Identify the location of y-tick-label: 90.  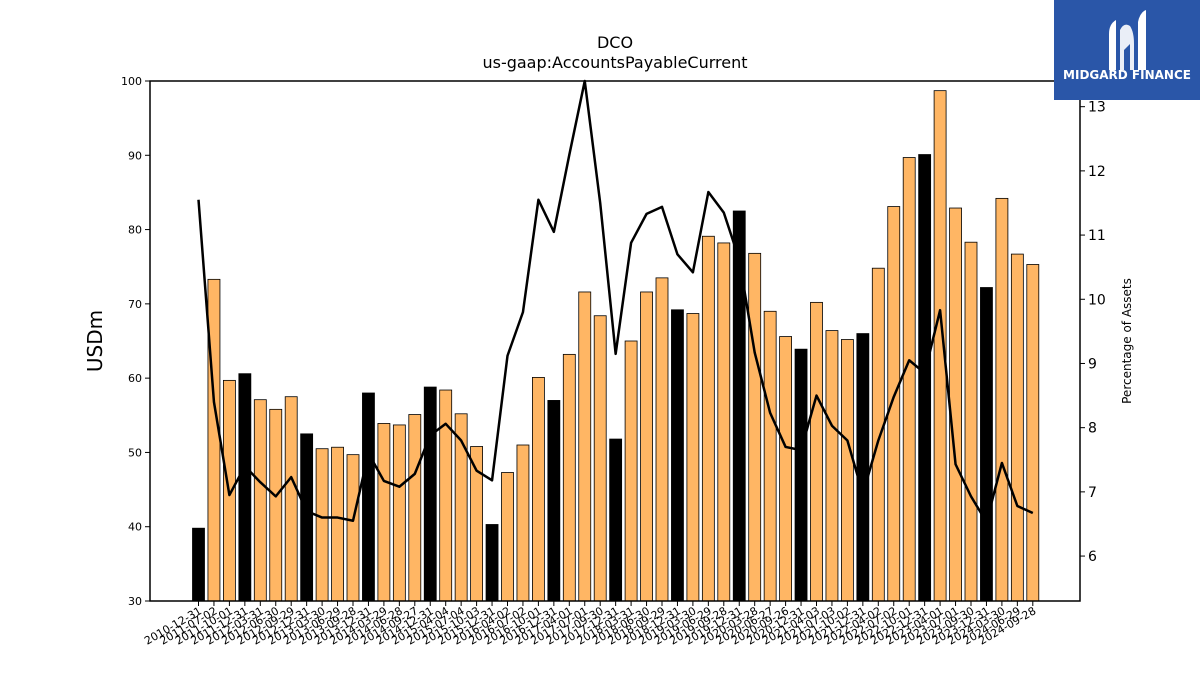
(135, 155).